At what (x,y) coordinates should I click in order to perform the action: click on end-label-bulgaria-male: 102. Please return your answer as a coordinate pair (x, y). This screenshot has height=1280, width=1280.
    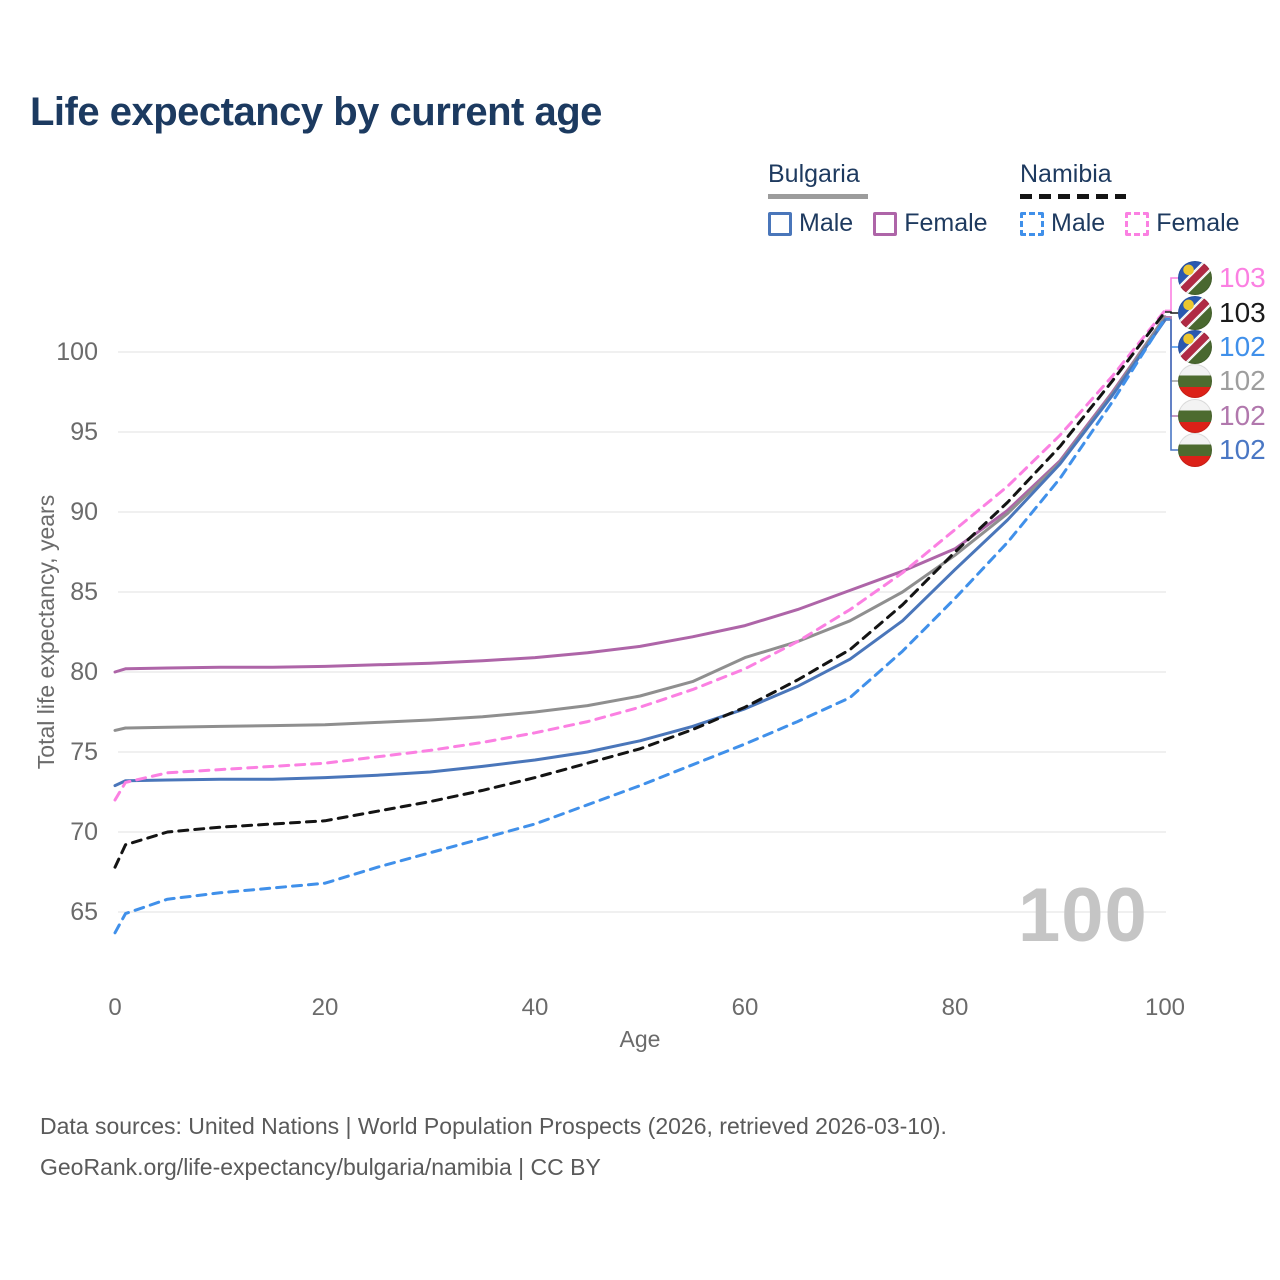
    Looking at the image, I should click on (1222, 450).